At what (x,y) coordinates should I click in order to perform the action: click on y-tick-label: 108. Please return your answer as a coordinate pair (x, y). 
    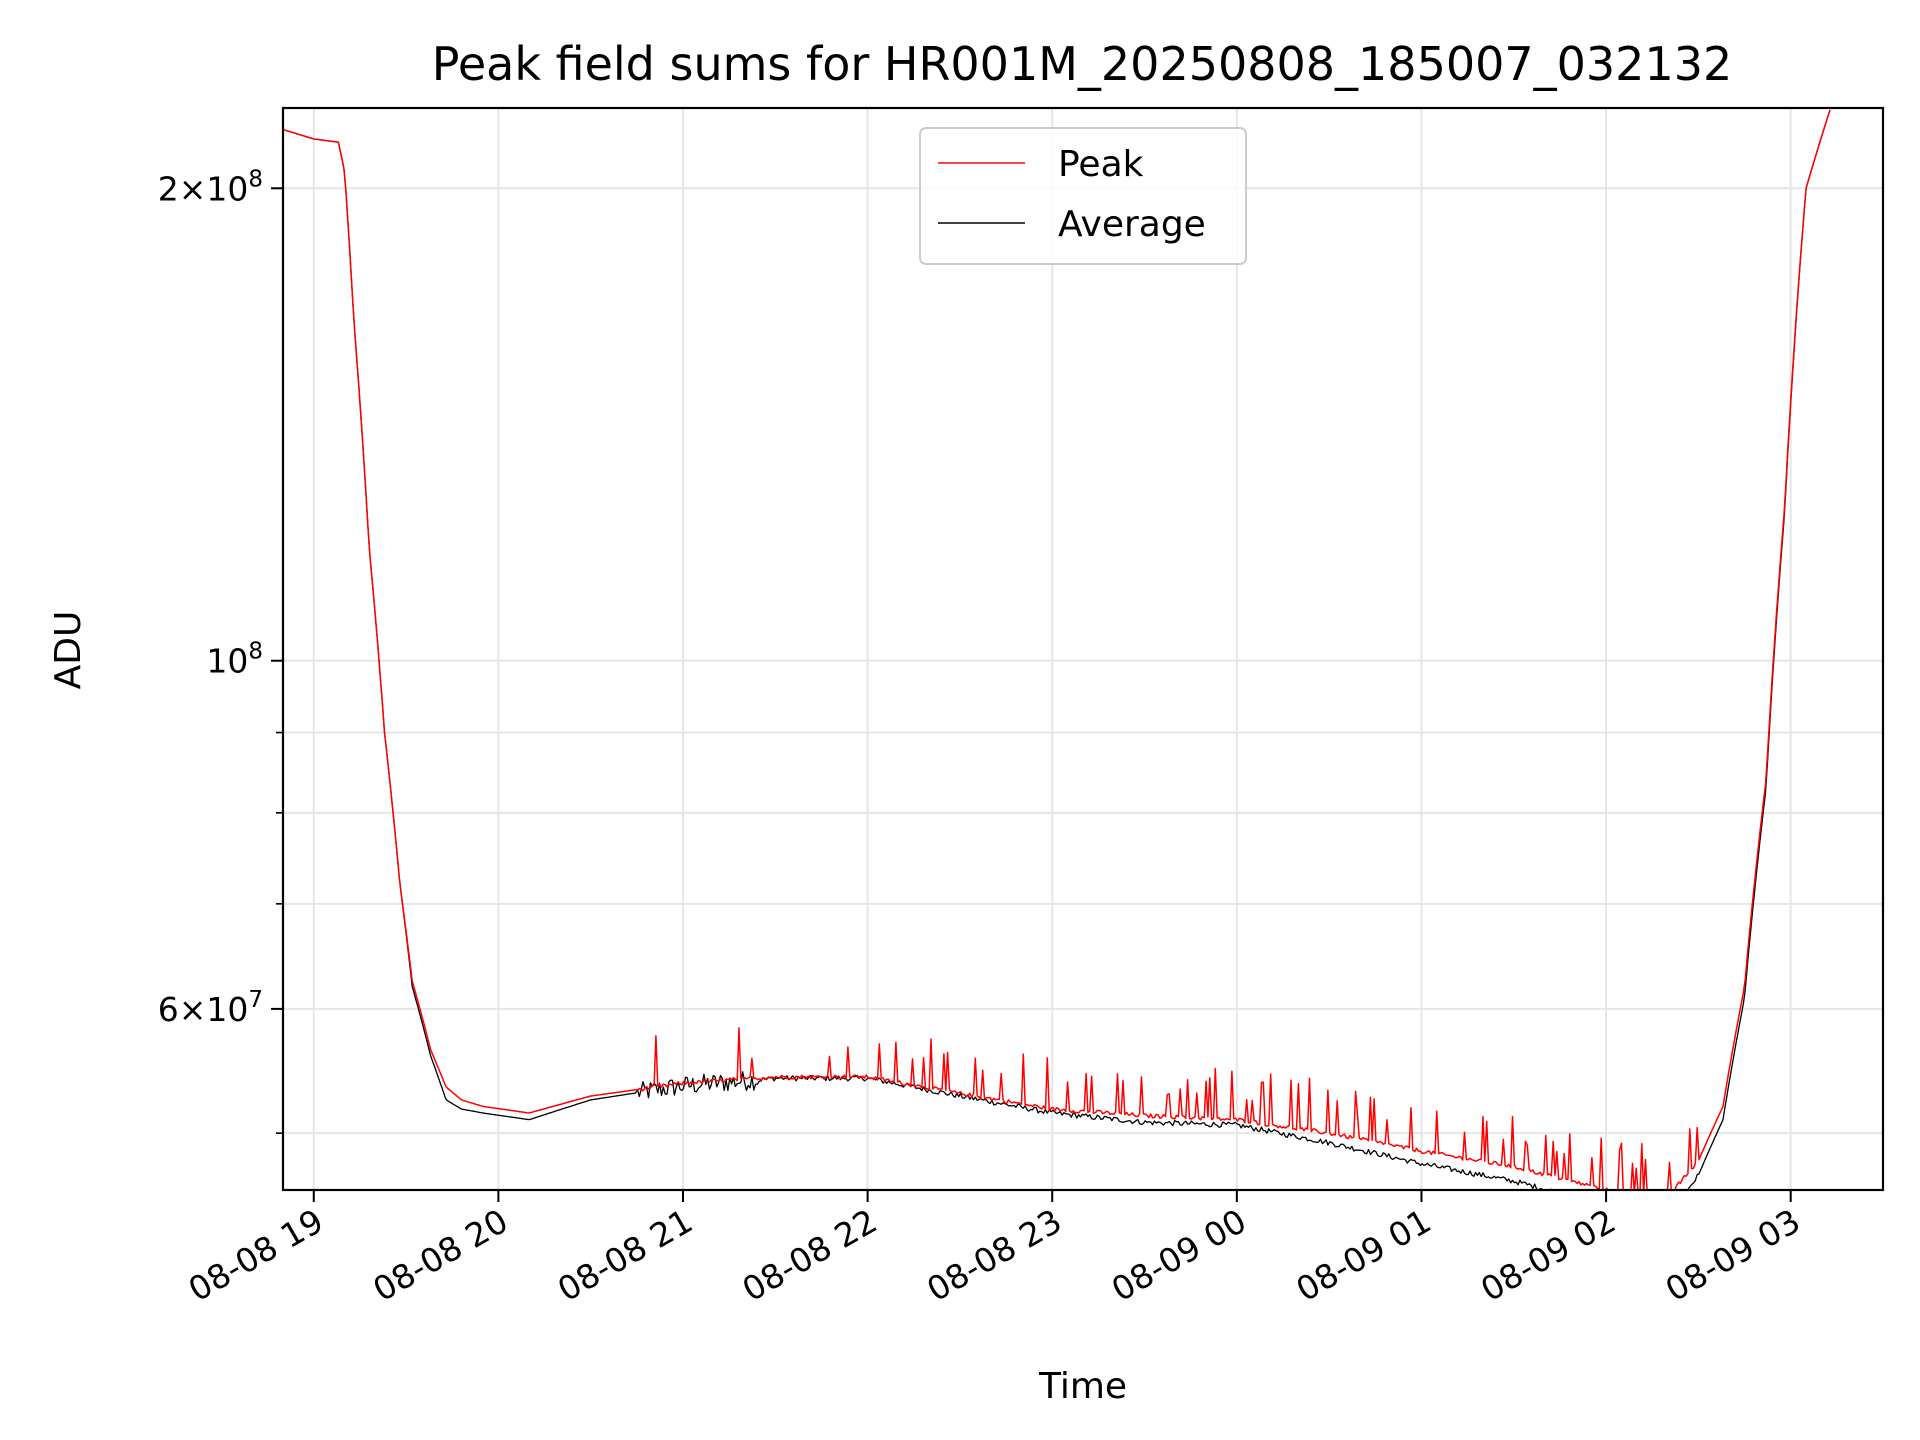
    Looking at the image, I should click on (234, 660).